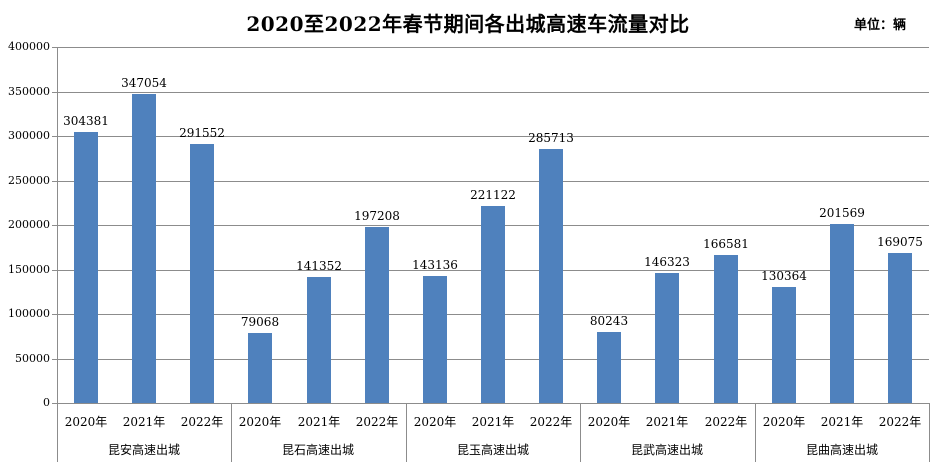 Image resolution: width=936 pixels, height=473 pixels. I want to click on y-axis-tick-label: 50000, so click(32, 358).